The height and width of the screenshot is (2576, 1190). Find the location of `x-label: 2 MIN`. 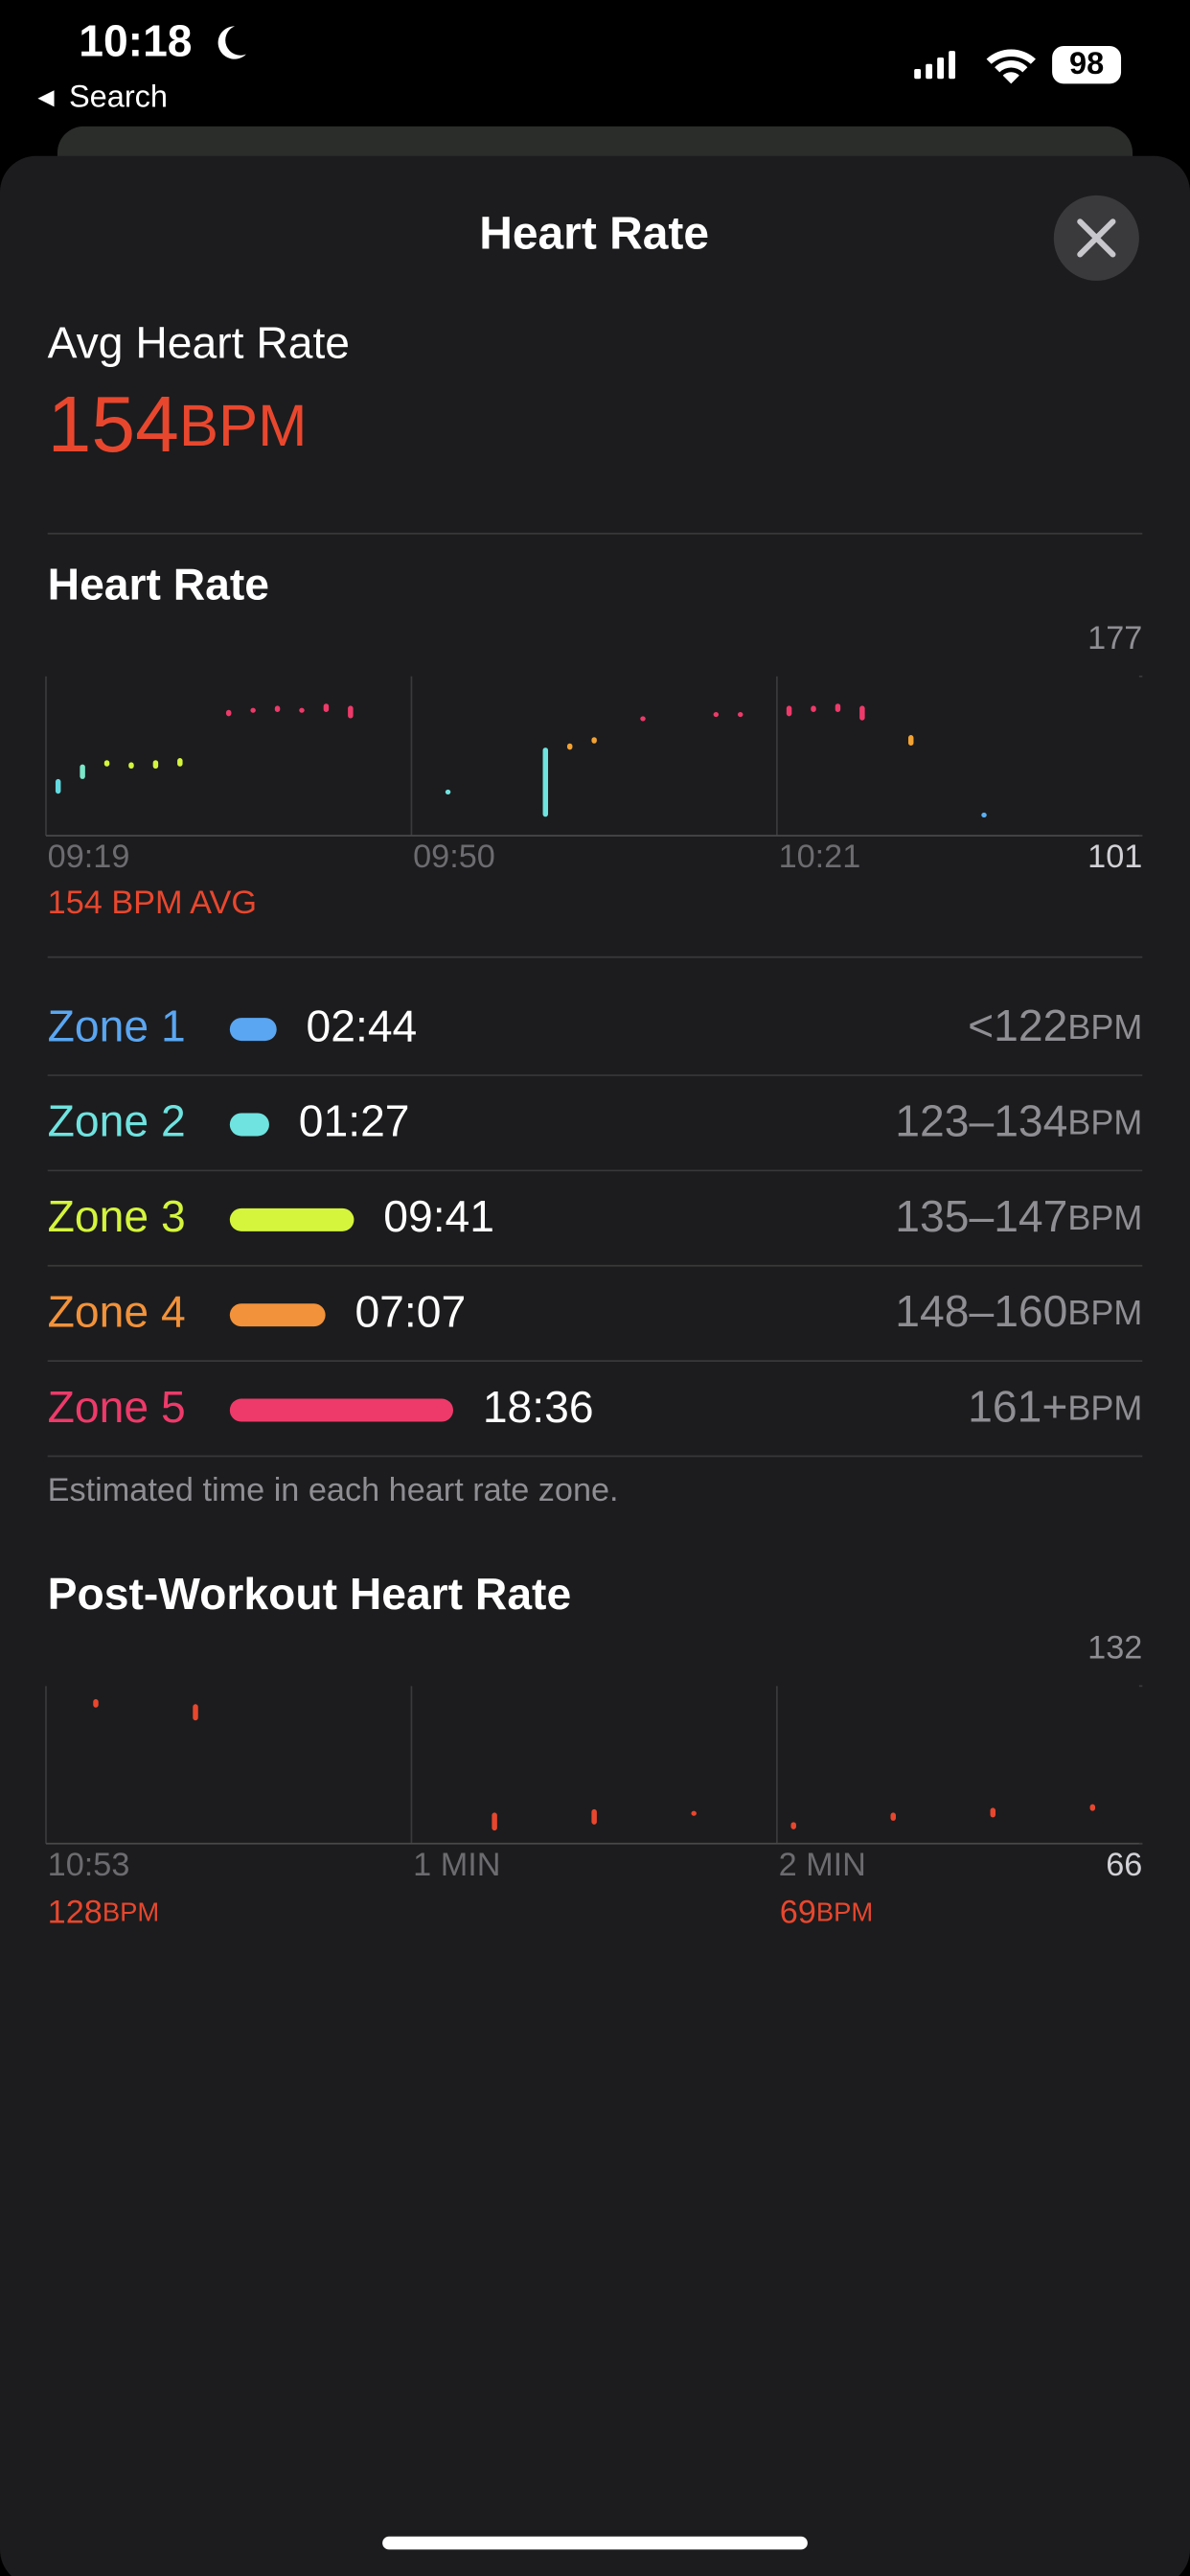

x-label: 2 MIN is located at coordinates (823, 1865).